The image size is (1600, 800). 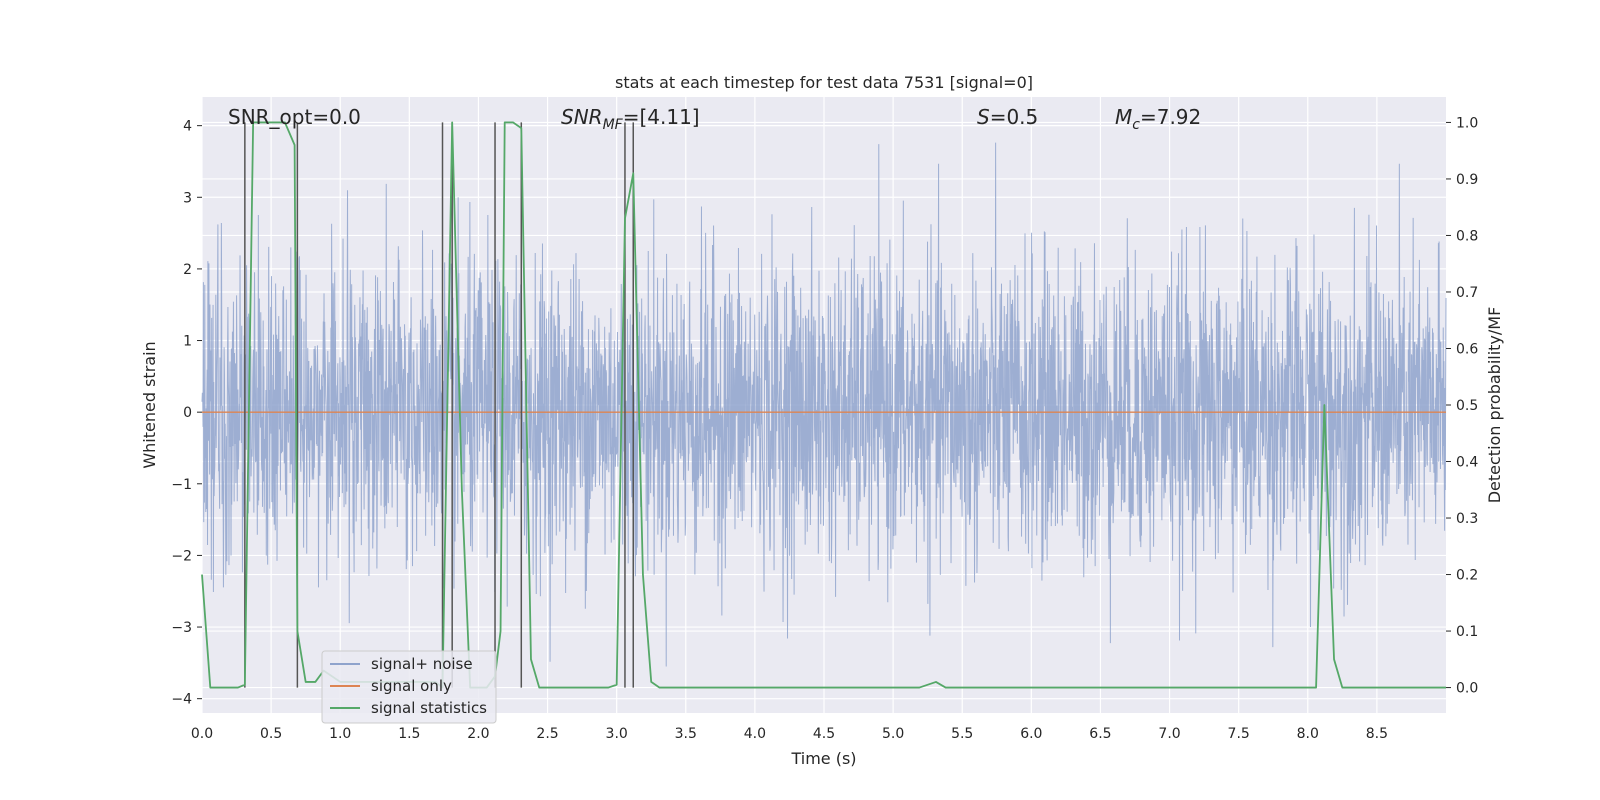 What do you see at coordinates (1467, 180) in the screenshot?
I see `y2-tick-label-9: 0.9` at bounding box center [1467, 180].